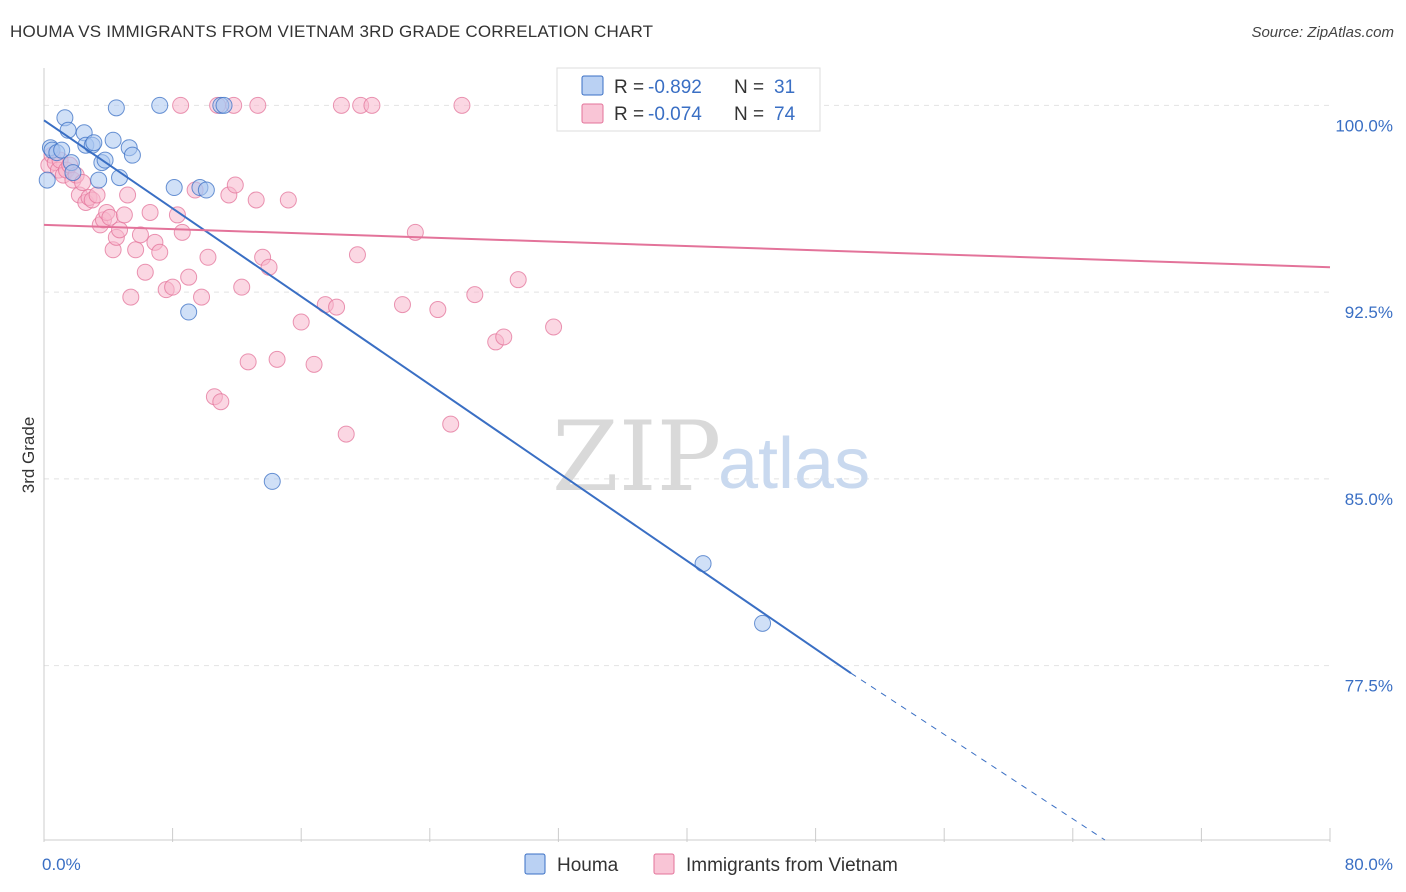  What do you see at coordinates (535, 864) in the screenshot?
I see `series-legend-swatch-houma` at bounding box center [535, 864].